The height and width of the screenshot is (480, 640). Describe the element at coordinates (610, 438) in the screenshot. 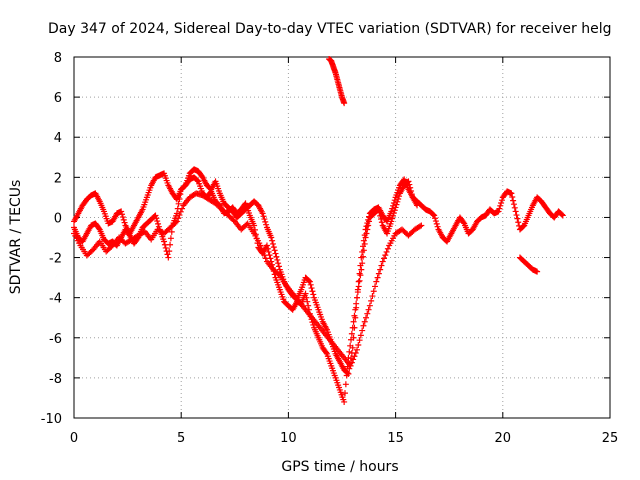

I see `x-tick-label: 25` at that location.